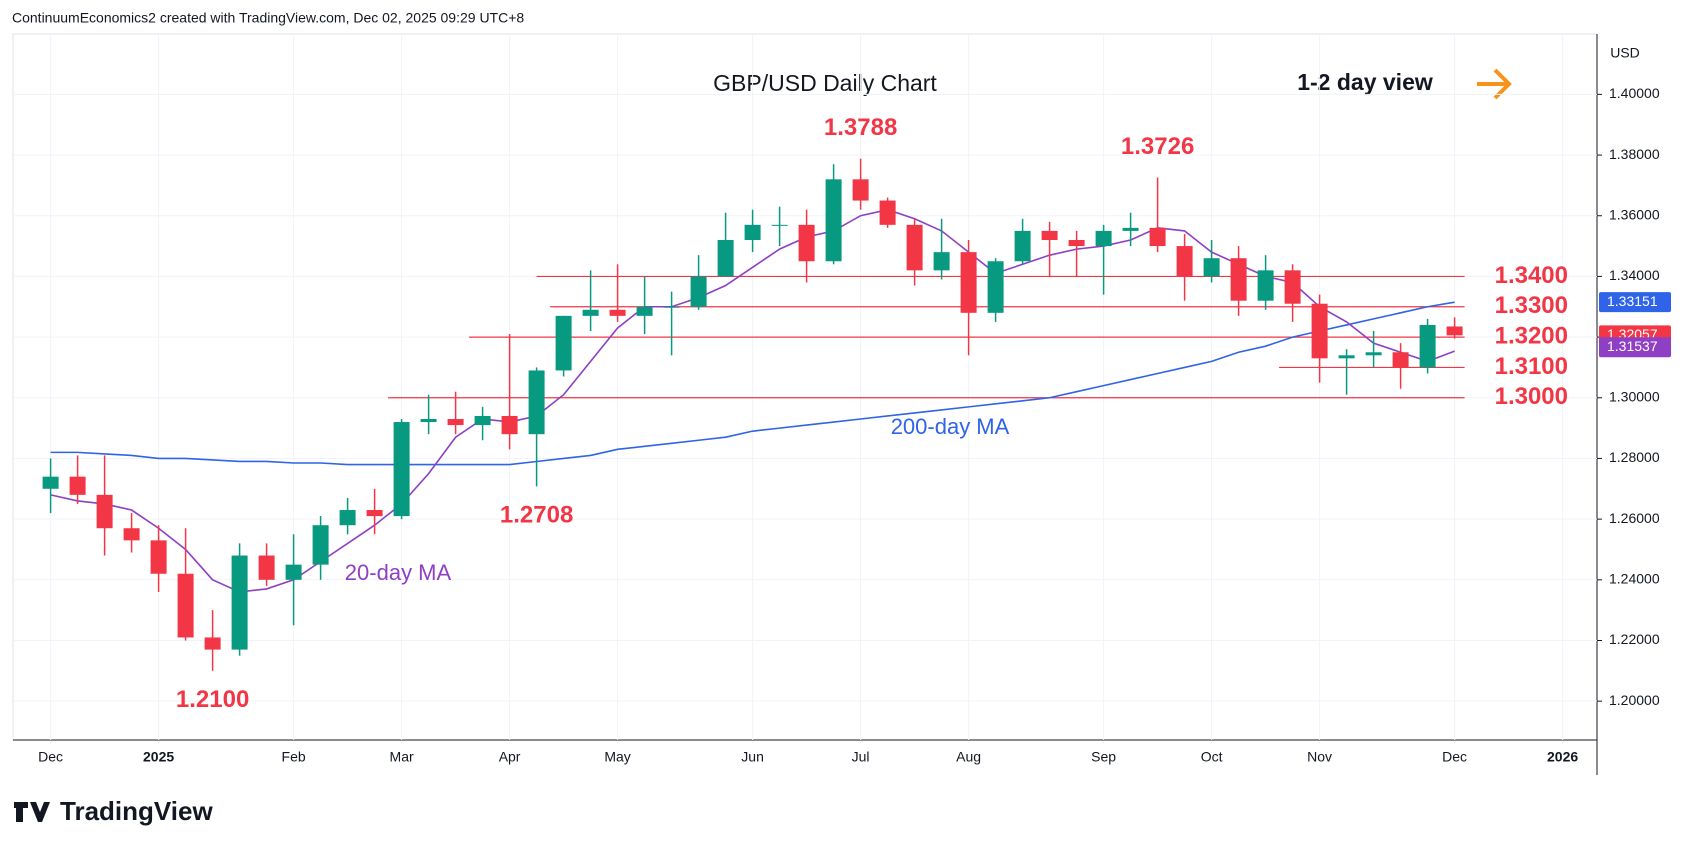  I want to click on y-tick-label: 1.38000, so click(1634, 154).